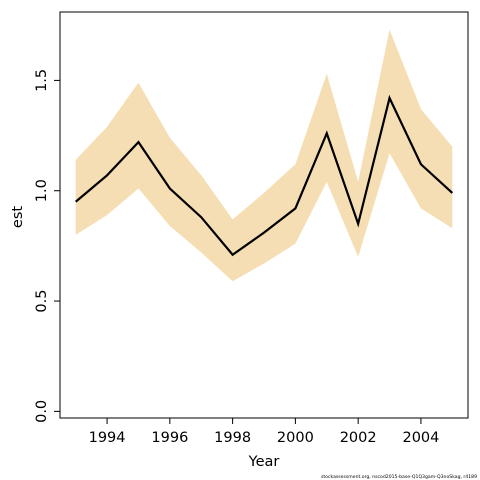  What do you see at coordinates (295, 438) in the screenshot?
I see `x-tick-label: 2000` at bounding box center [295, 438].